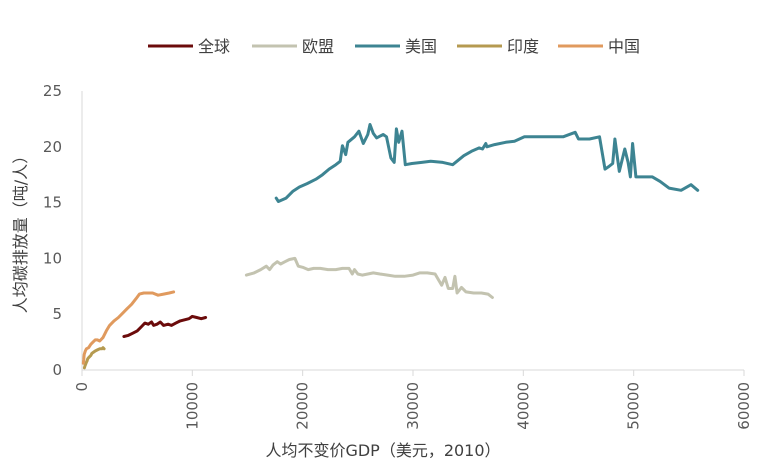 The image size is (761, 466). Describe the element at coordinates (634, 406) in the screenshot. I see `x-tick-label: 50000` at that location.